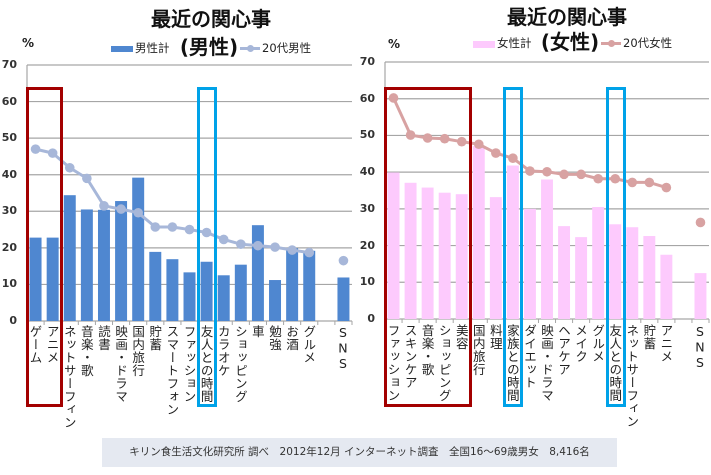 Image resolution: width=711 pixels, height=475 pixels. Describe the element at coordinates (9, 64) in the screenshot. I see `y-tick-label: 70` at that location.